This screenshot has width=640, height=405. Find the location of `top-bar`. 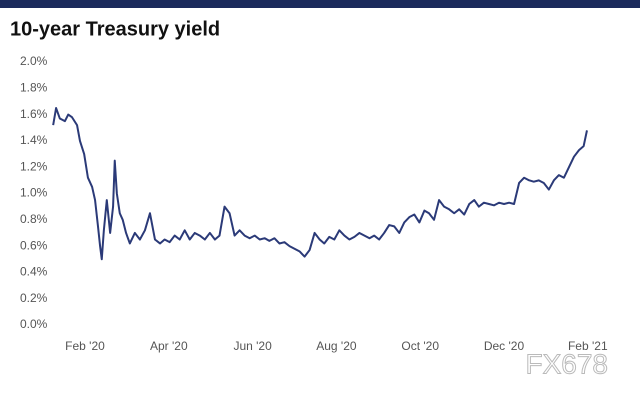

top-bar is located at coordinates (320, 4).